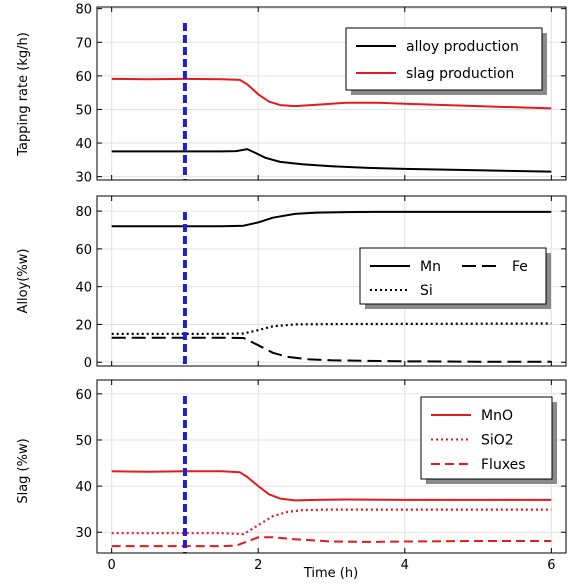  I want to click on series-line-mno, so click(331, 486).